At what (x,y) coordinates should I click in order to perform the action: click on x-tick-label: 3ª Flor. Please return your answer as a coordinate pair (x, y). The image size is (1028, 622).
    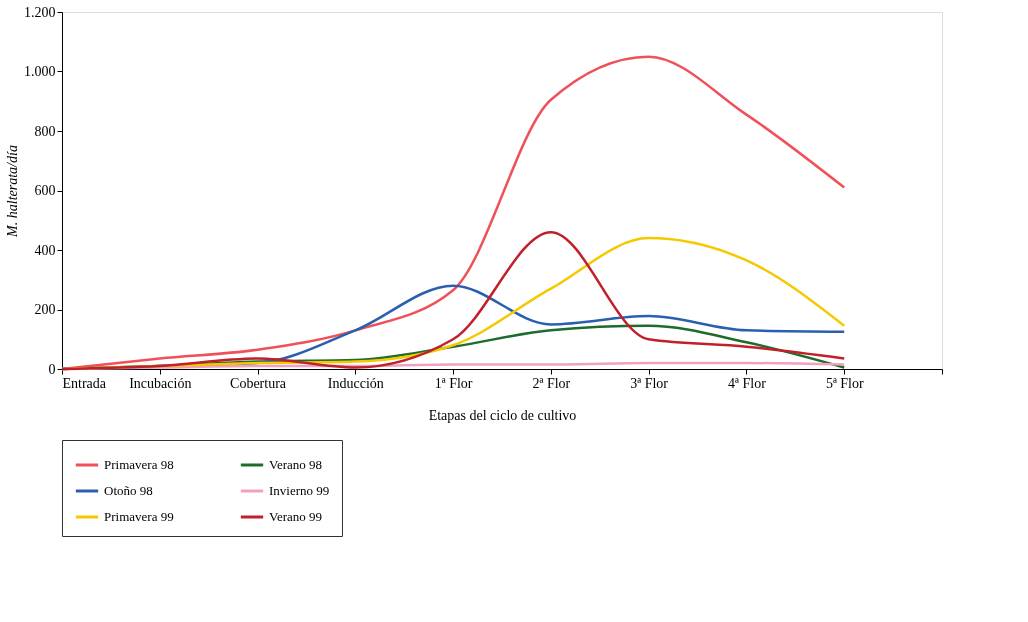
    Looking at the image, I should click on (649, 383).